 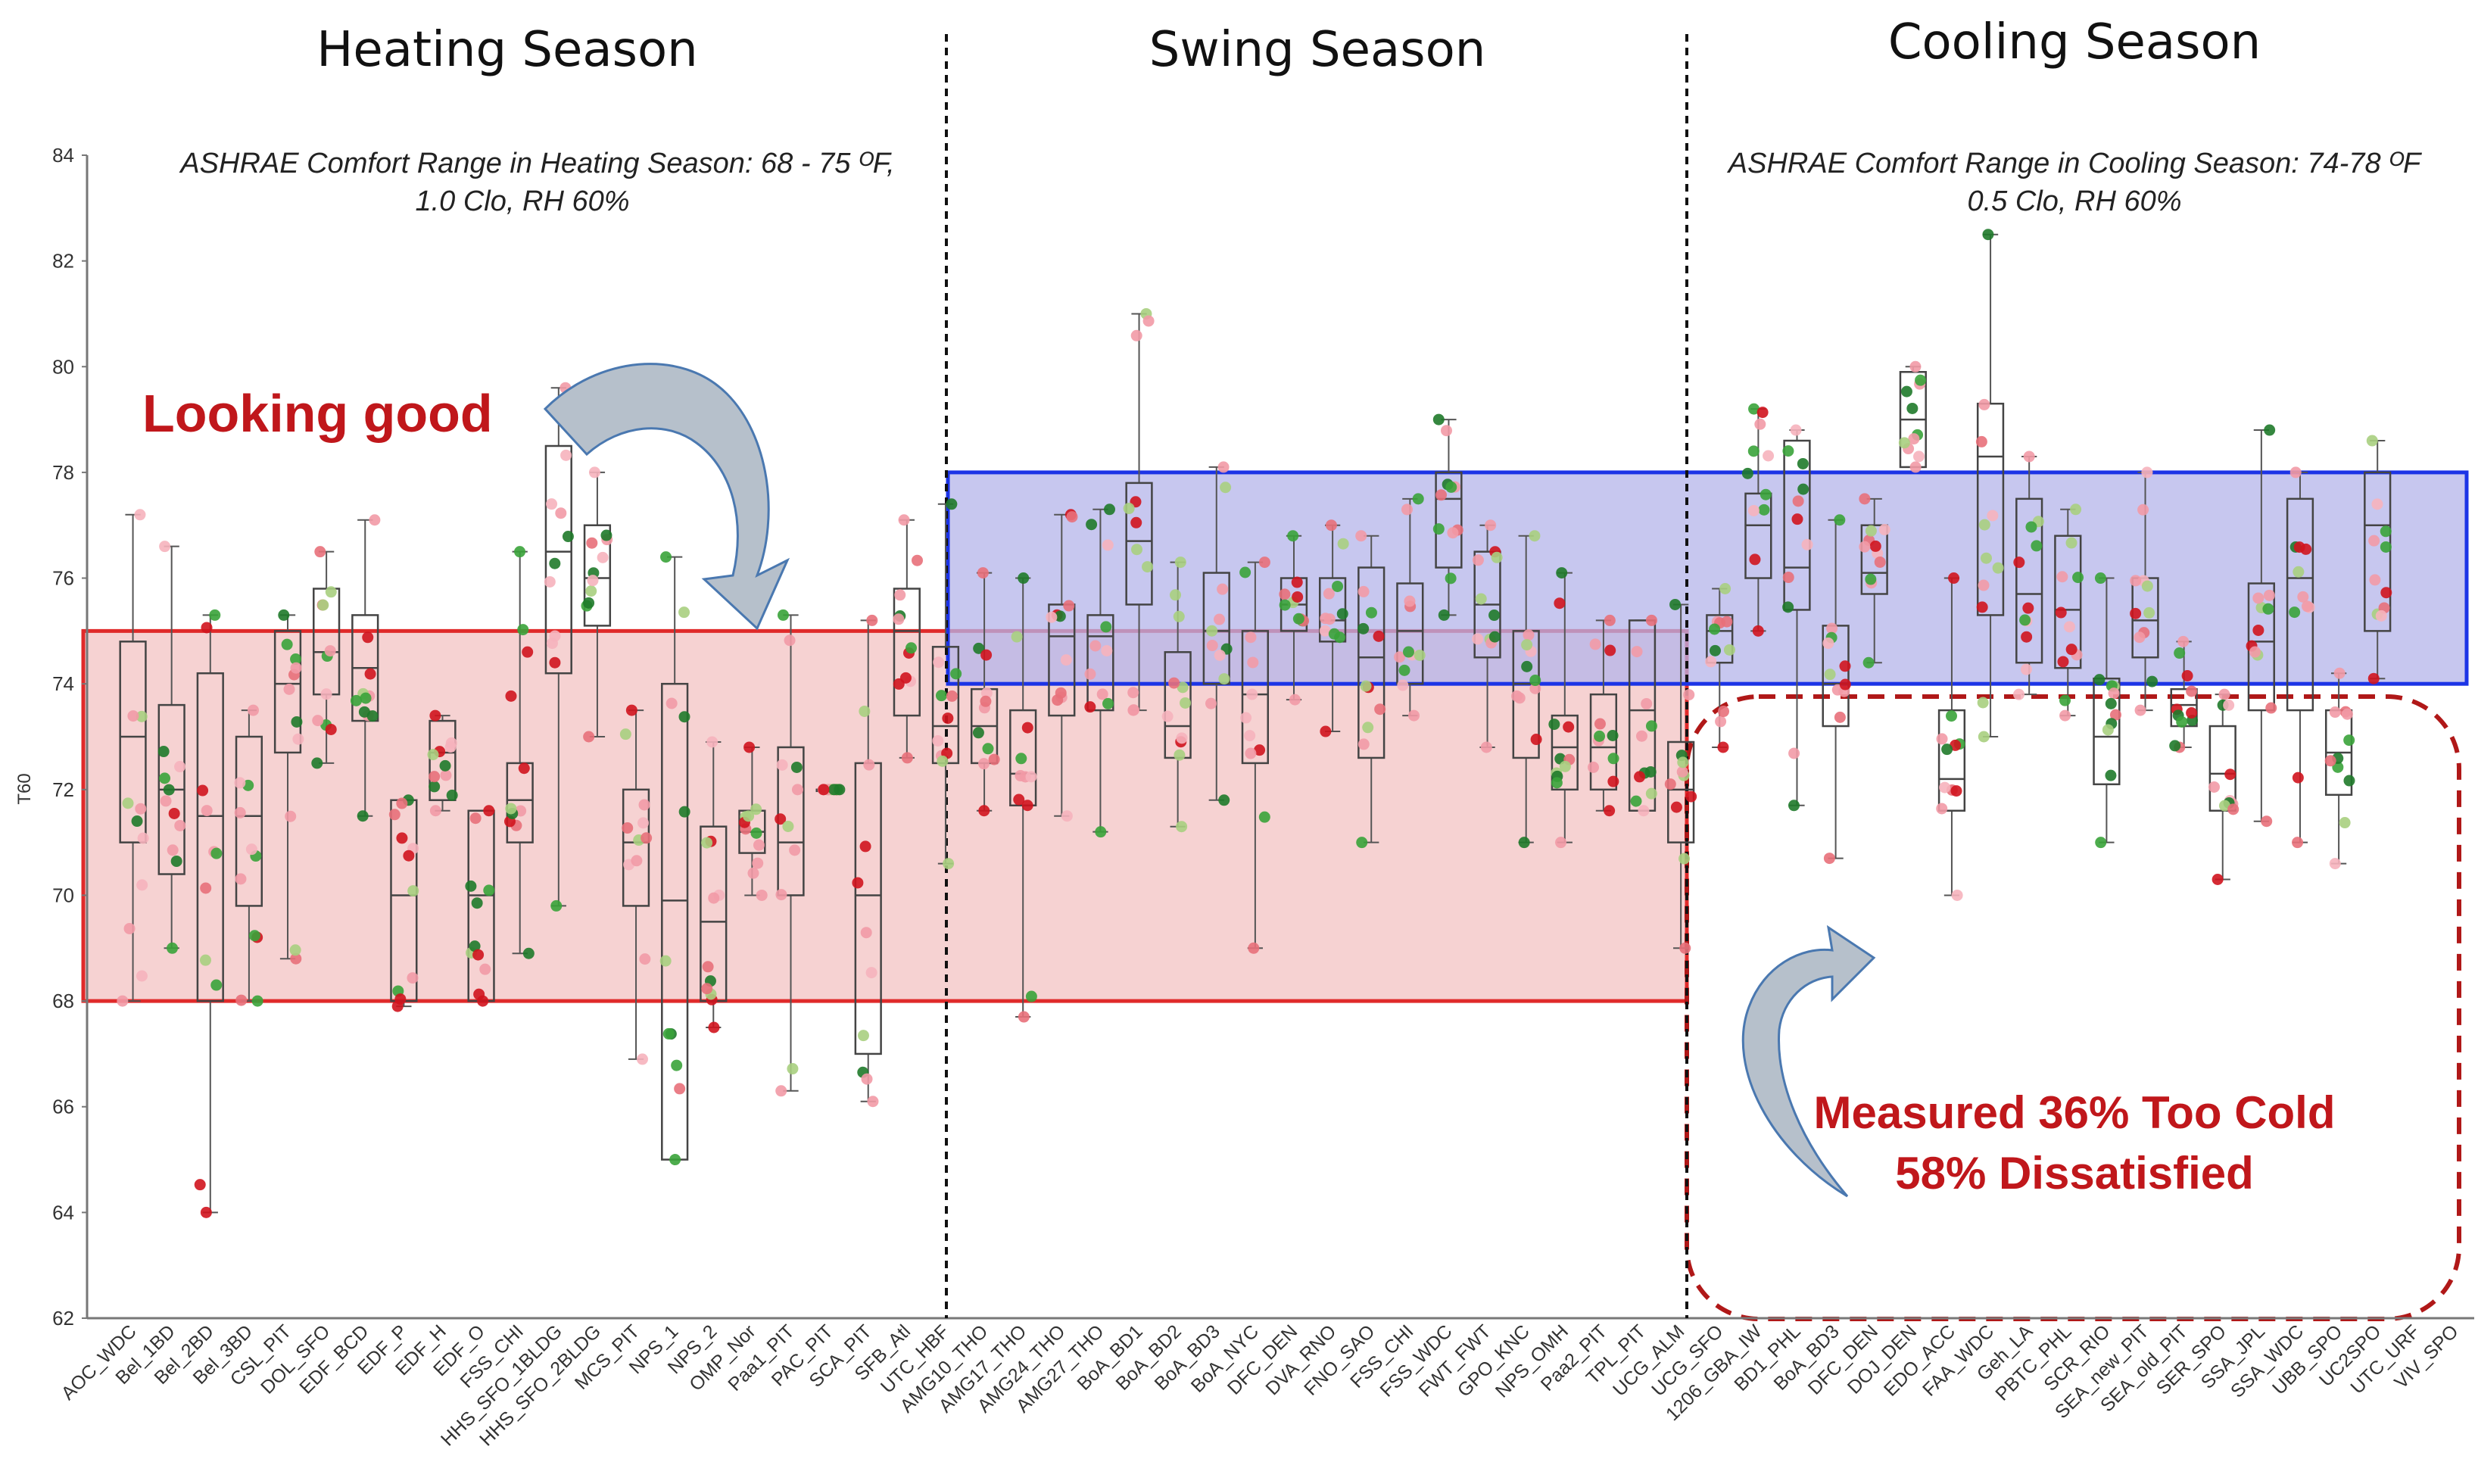 What do you see at coordinates (63, 1318) in the screenshot?
I see `y-tick-label: 62` at bounding box center [63, 1318].